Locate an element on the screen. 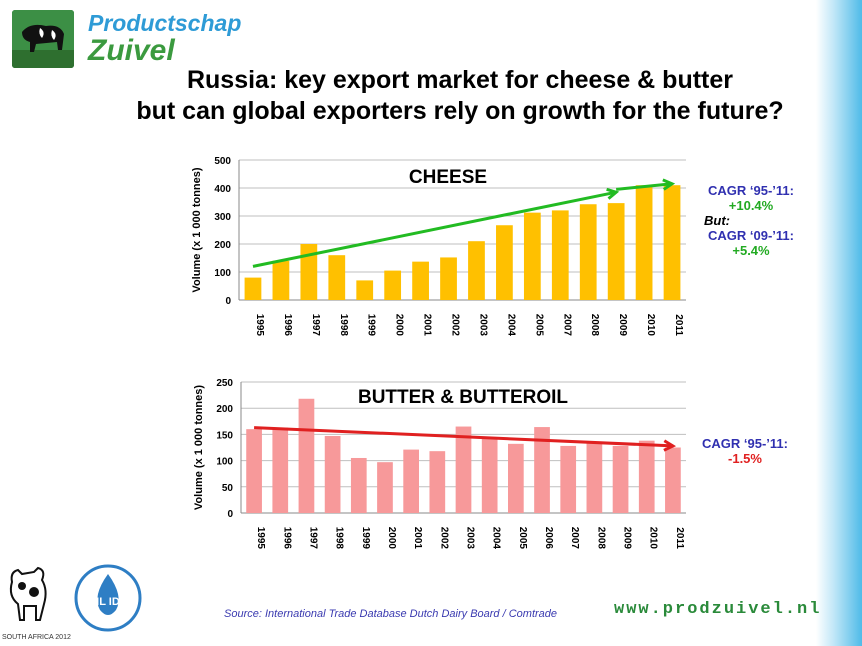 This screenshot has width=862, height=646. brand-line1: Productschap is located at coordinates (165, 23).